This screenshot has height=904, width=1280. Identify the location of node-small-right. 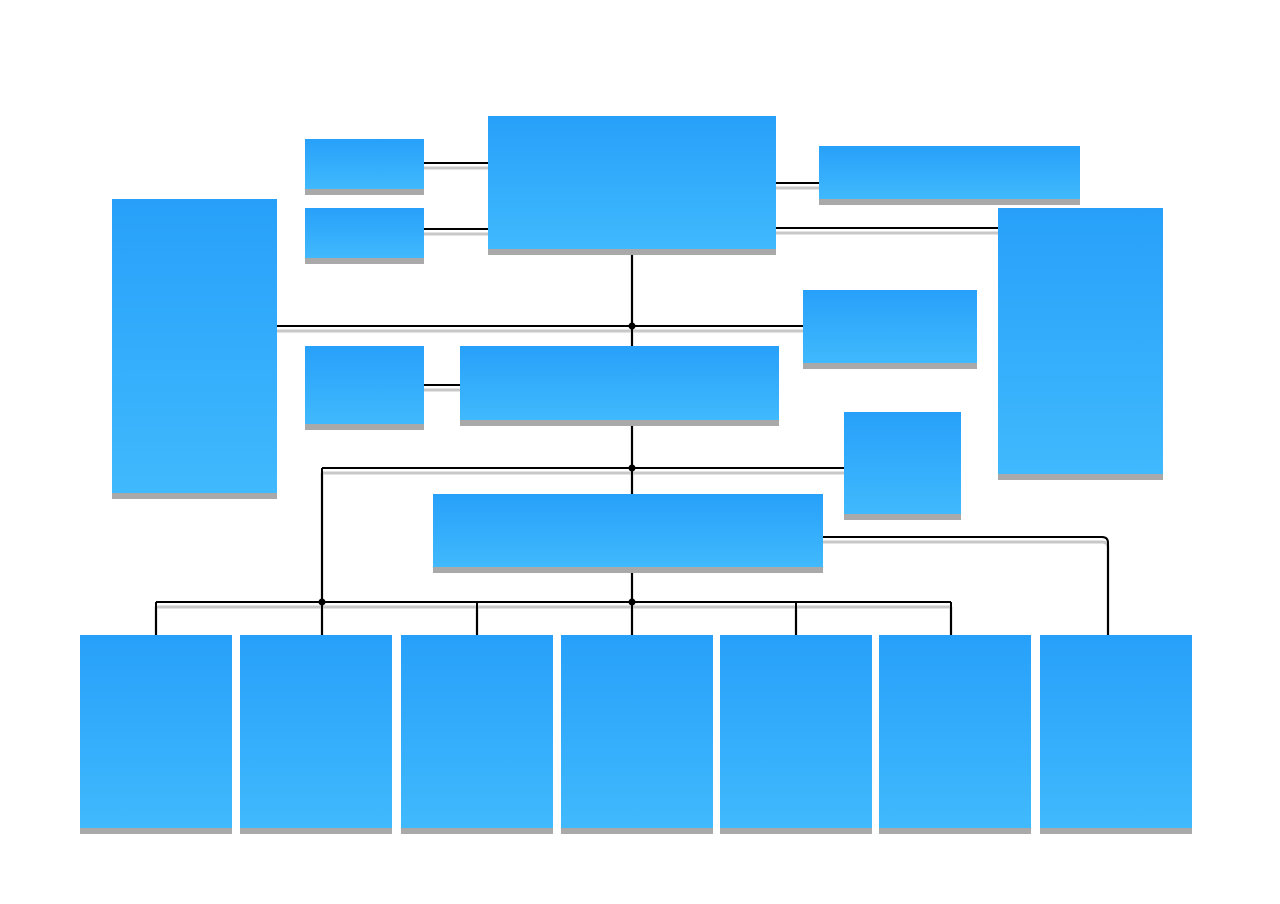
(902, 466).